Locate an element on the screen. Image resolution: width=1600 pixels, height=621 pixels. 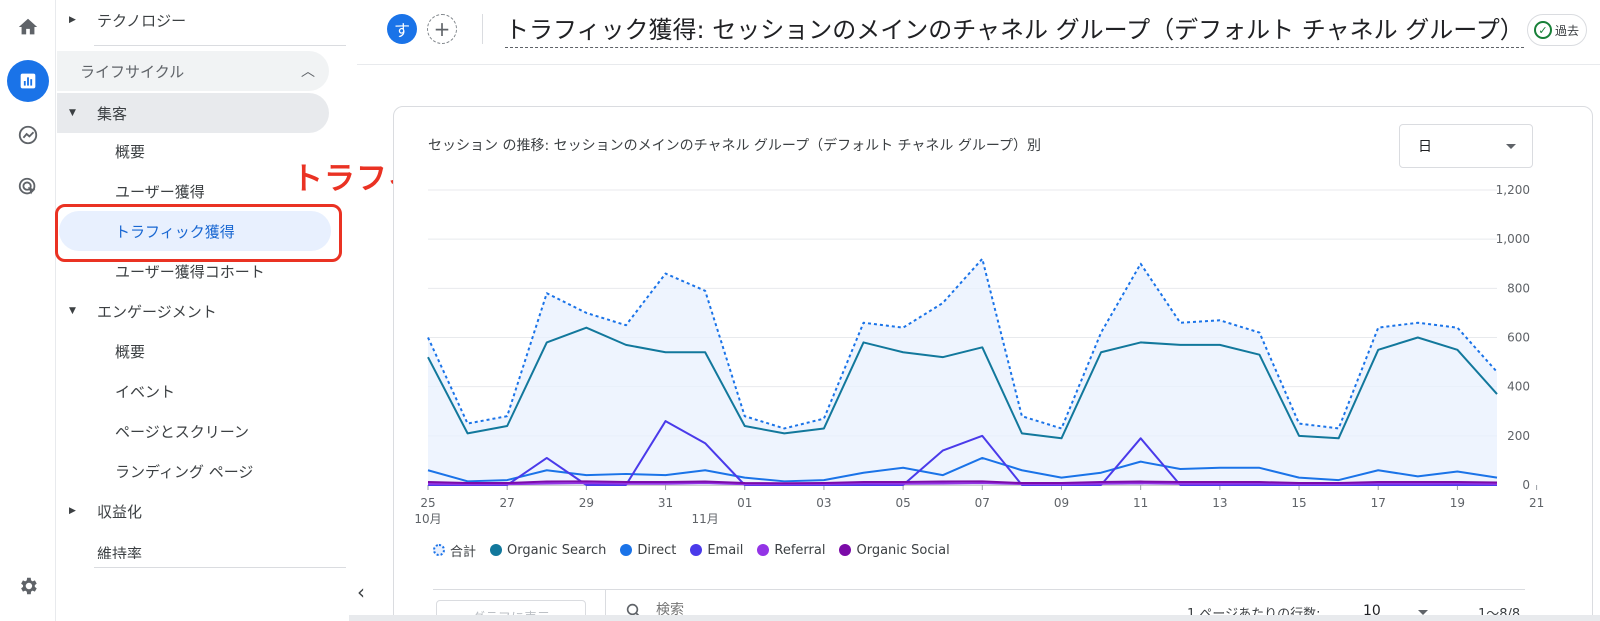
header-divider-line is located at coordinates (978, 64).